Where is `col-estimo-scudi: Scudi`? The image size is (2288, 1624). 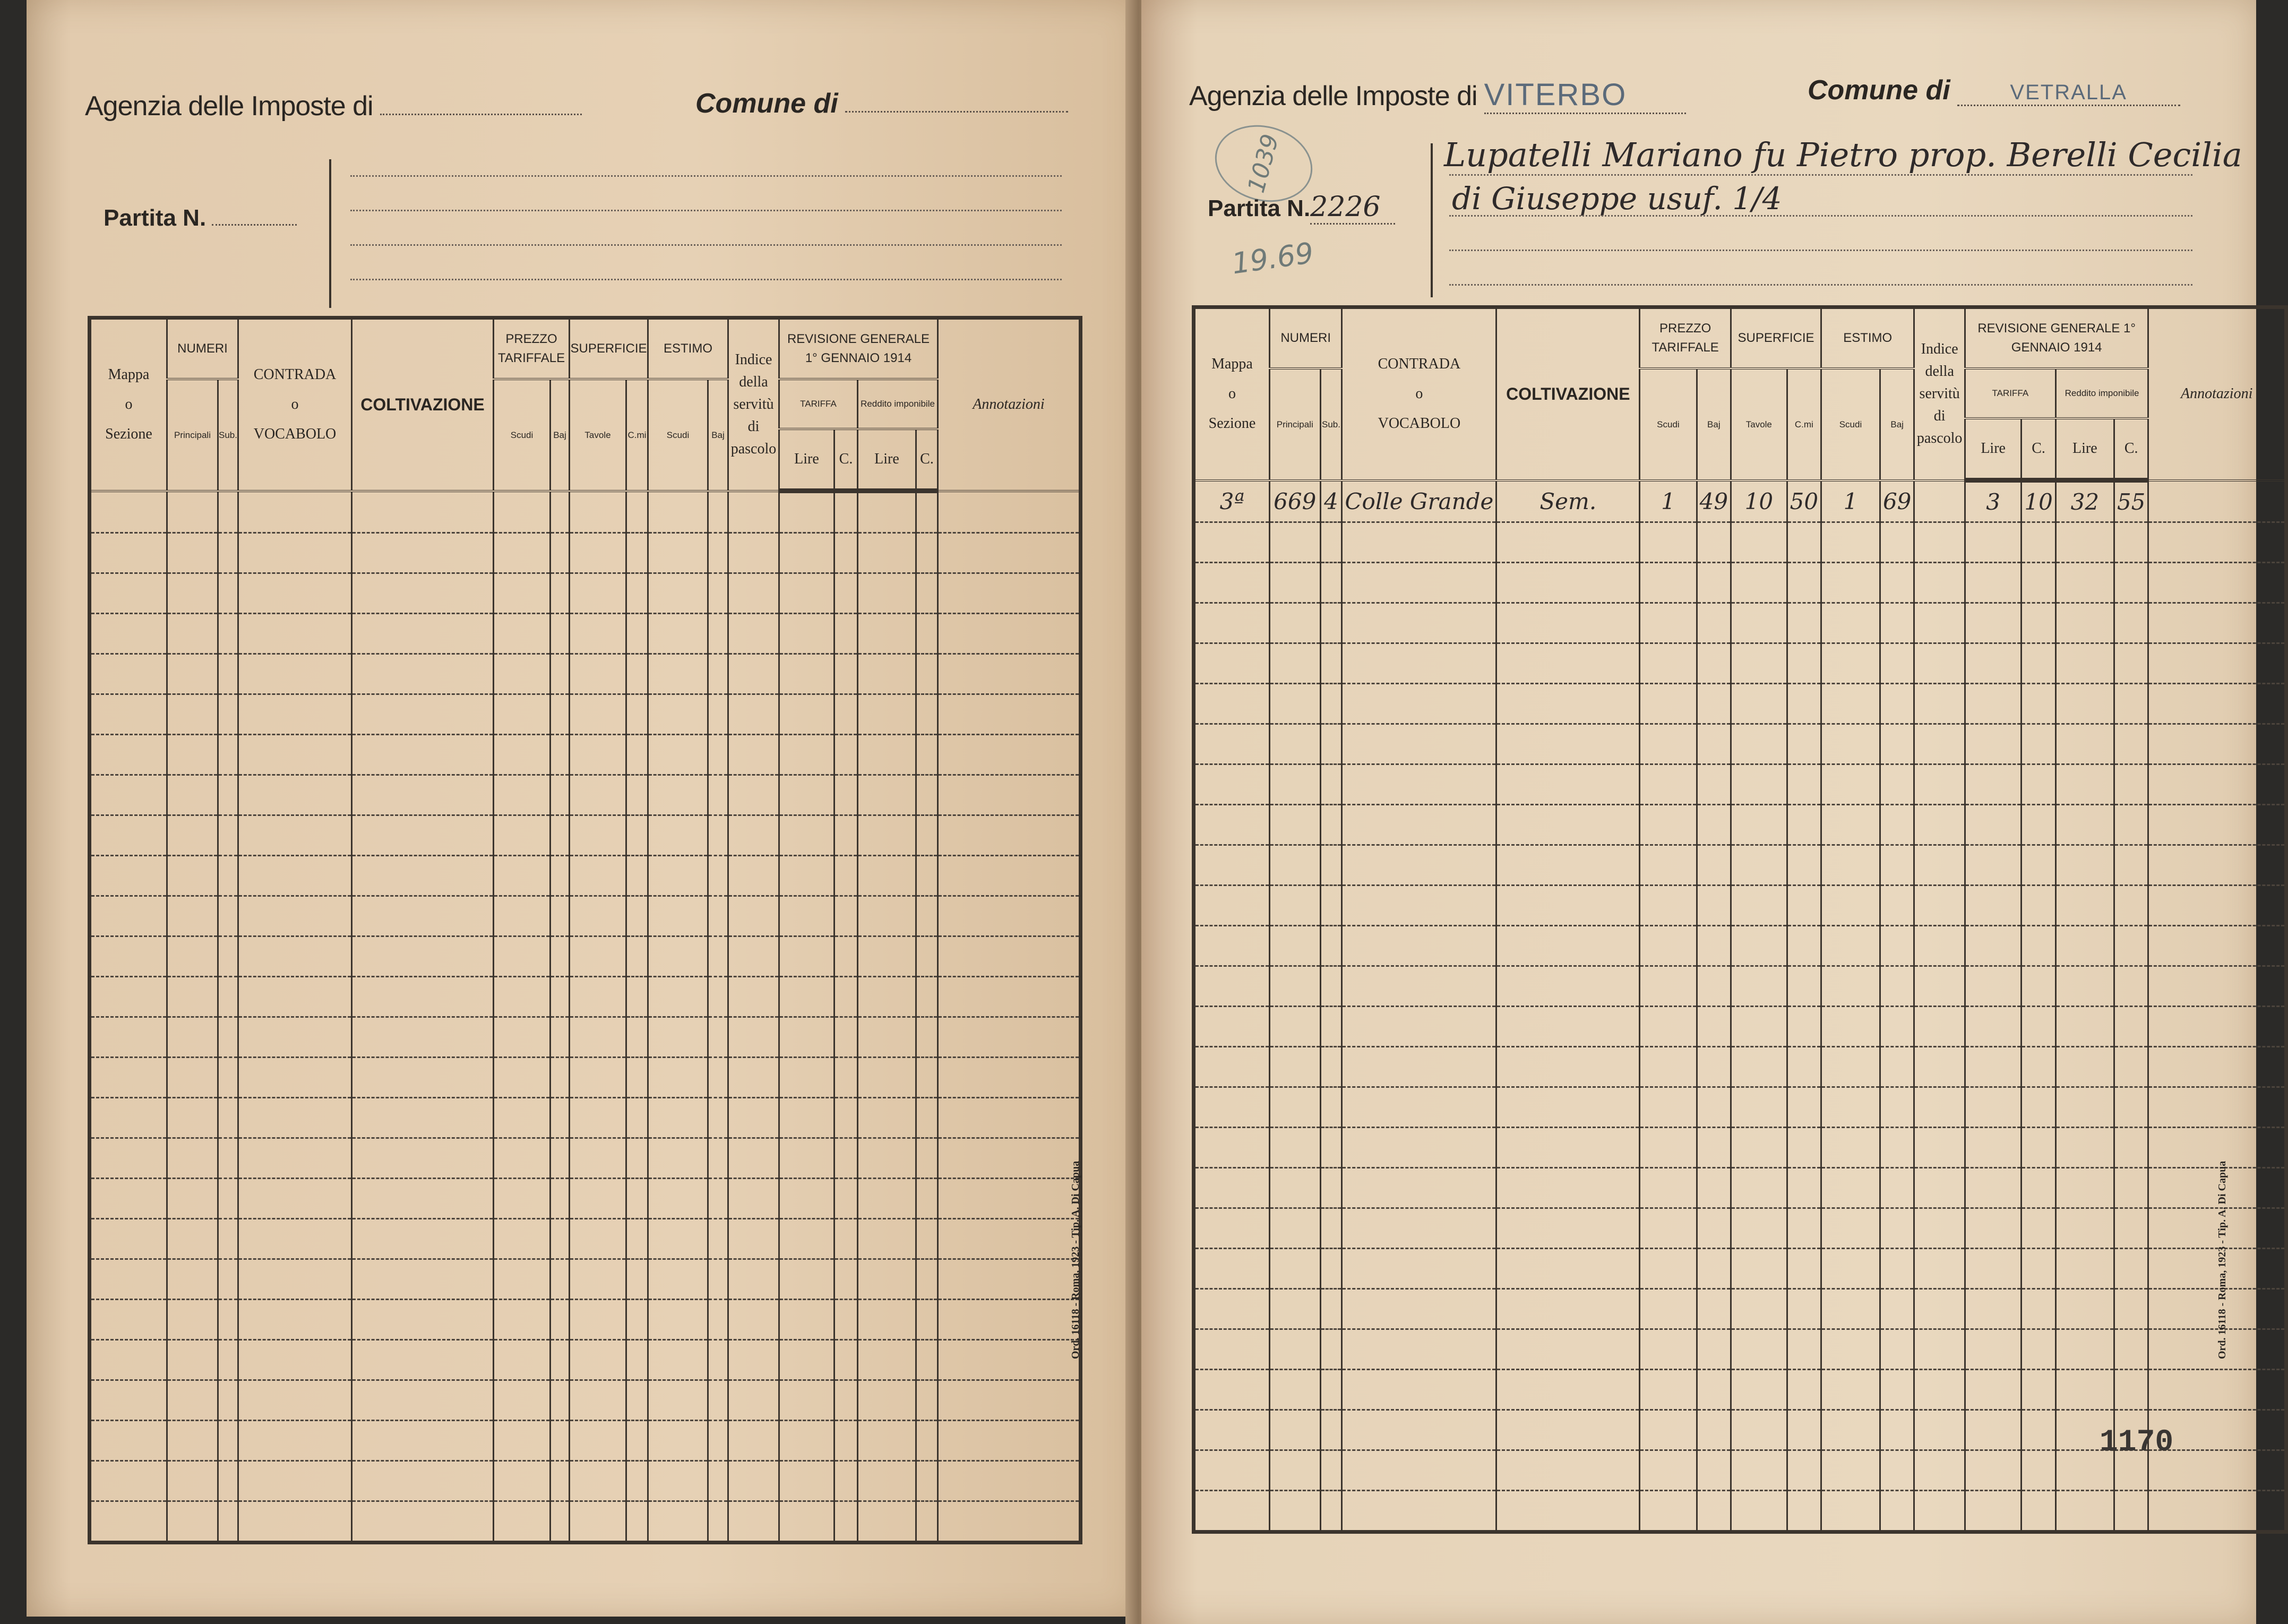 col-estimo-scudi: Scudi is located at coordinates (678, 435).